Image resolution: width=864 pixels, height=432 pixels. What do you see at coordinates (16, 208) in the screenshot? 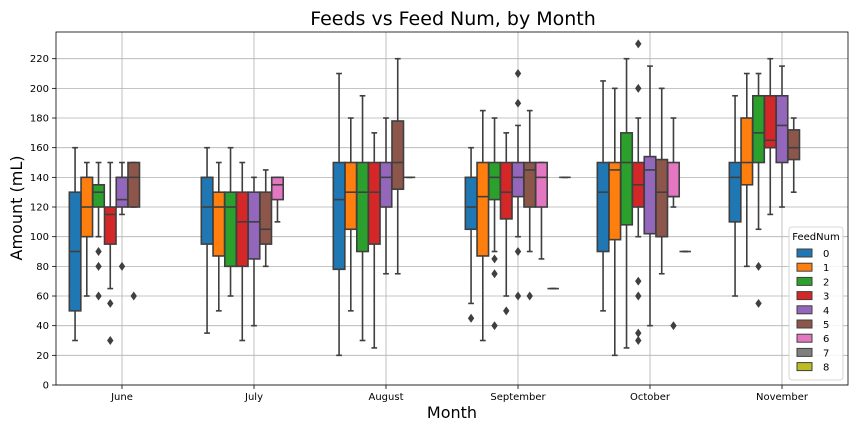
I see `y-axis-title: Amount (mL)` at bounding box center [16, 208].